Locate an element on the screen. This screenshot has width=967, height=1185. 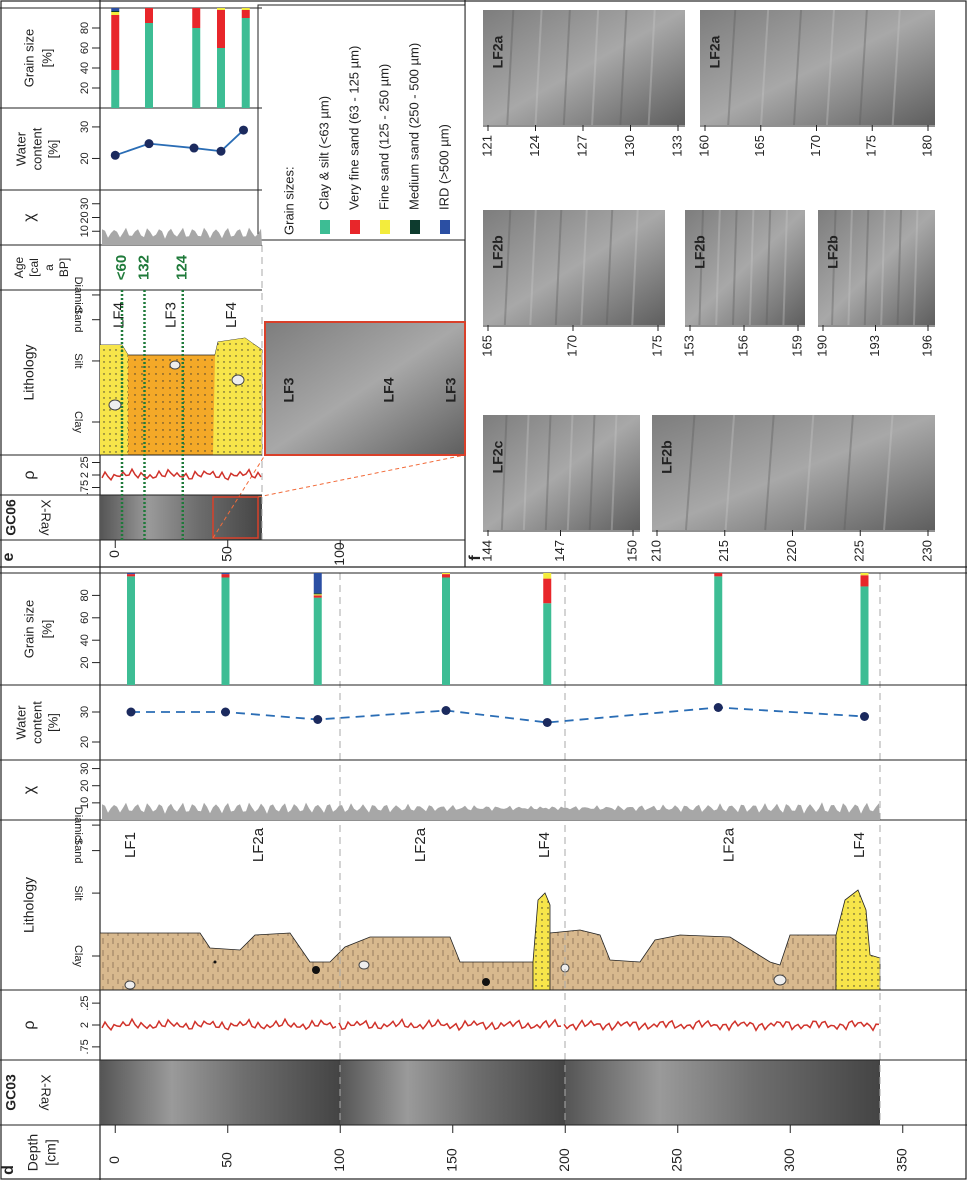
depth-tick-label: 250 is located at coordinates (676, 1160).